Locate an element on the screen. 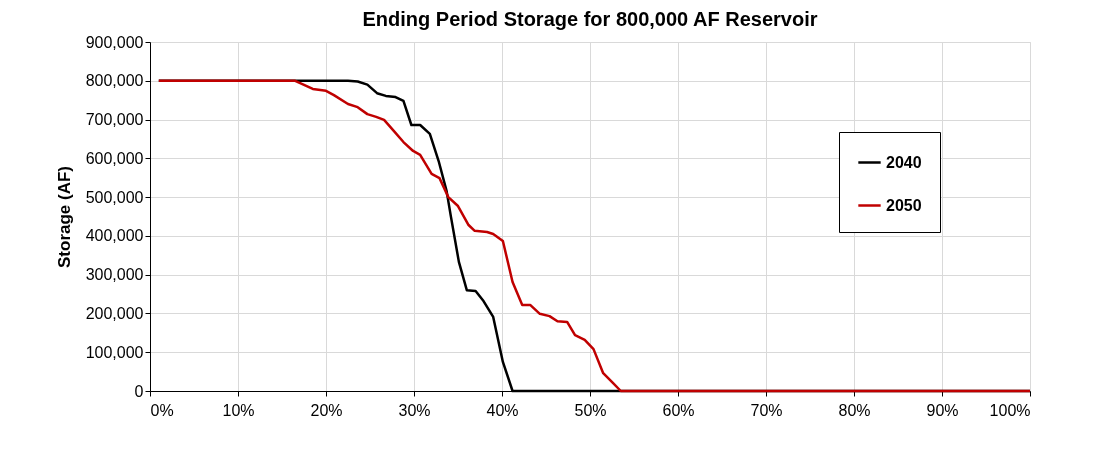  x-tick-label: 40% is located at coordinates (502, 410).